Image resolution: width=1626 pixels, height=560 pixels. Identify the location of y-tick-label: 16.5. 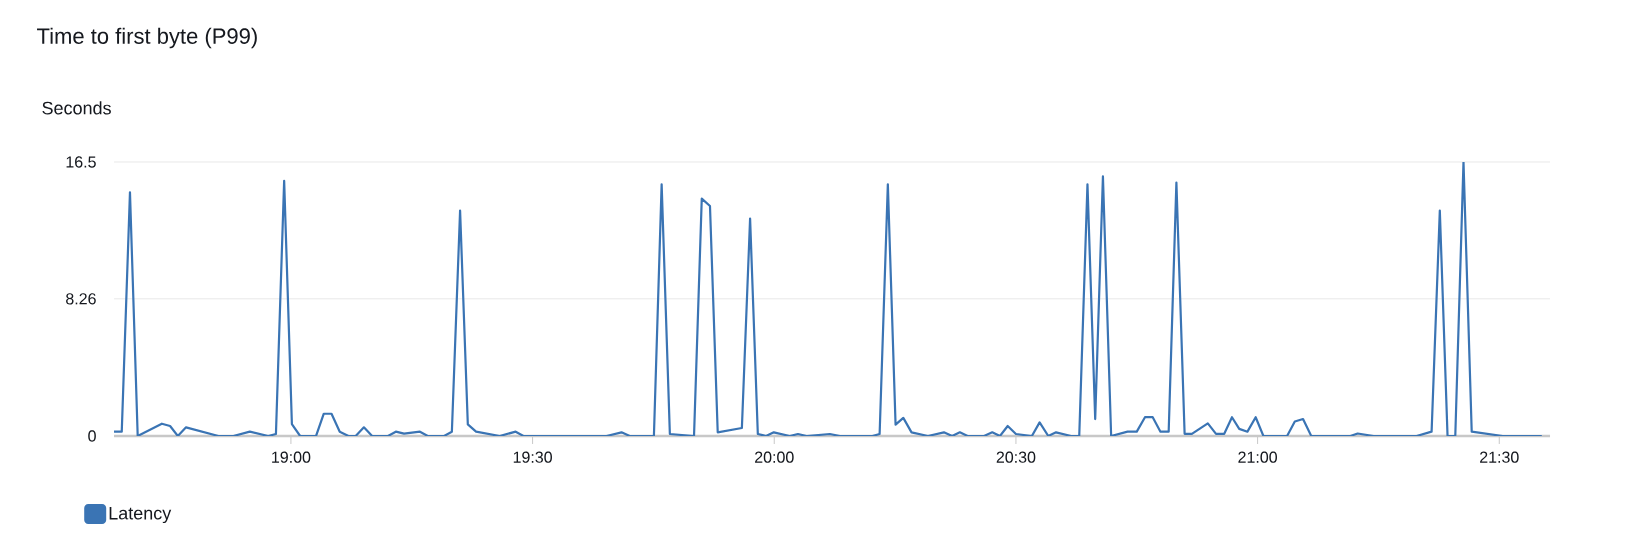
(81, 162).